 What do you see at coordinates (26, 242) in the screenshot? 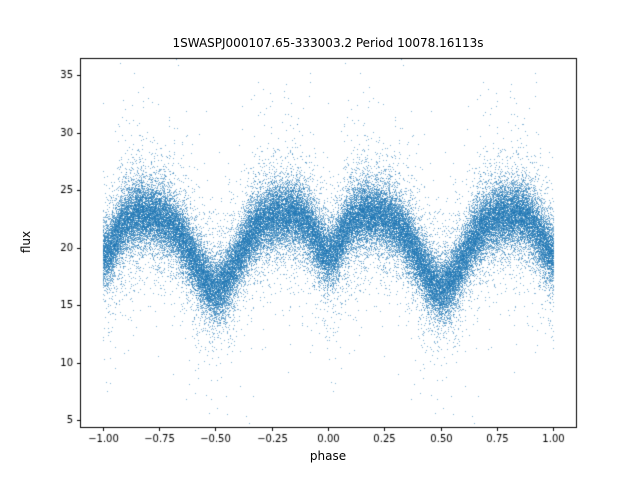
I see `y-axis-label: flux` at bounding box center [26, 242].